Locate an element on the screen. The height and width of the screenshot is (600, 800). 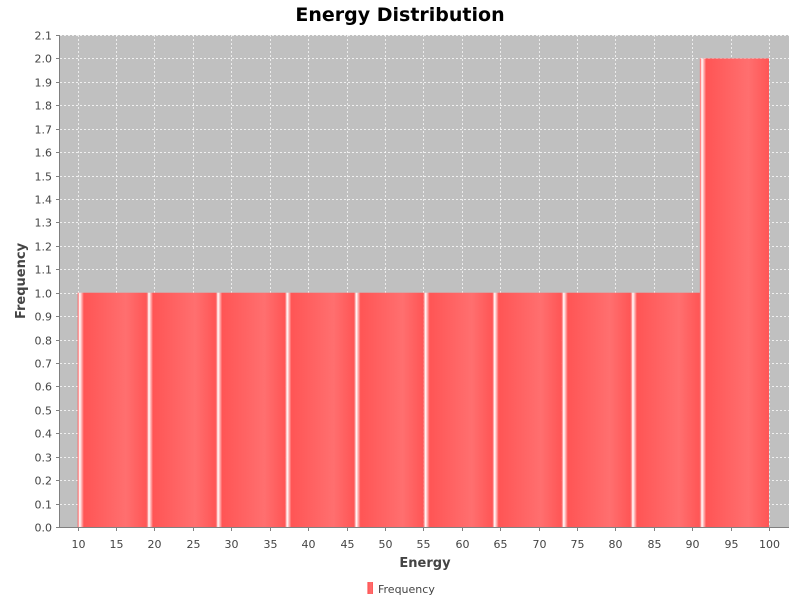
x-tick-label: 70 is located at coordinates (540, 544).